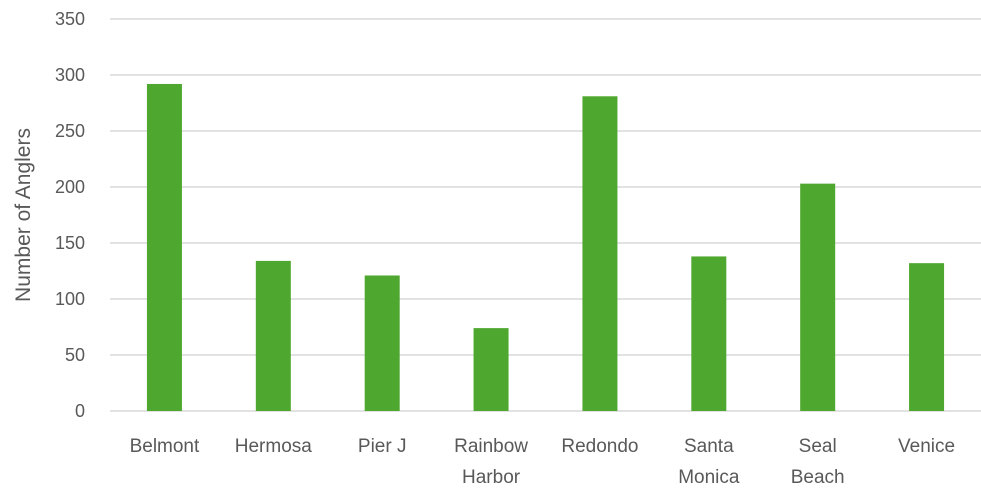 The width and height of the screenshot is (981, 492). What do you see at coordinates (23, 215) in the screenshot?
I see `y-axis-title: Number of Anglers` at bounding box center [23, 215].